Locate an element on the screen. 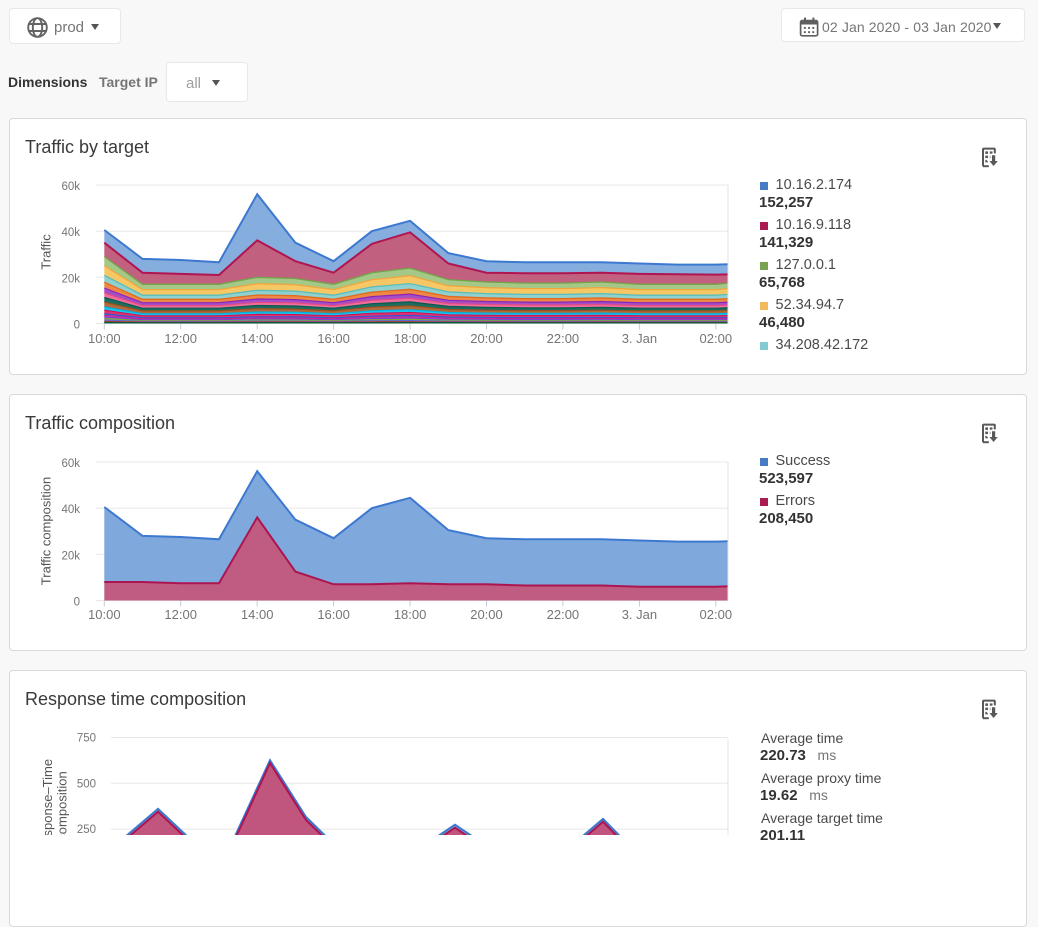 The width and height of the screenshot is (1038, 927). svg-text: composition is located at coordinates (62, 803).